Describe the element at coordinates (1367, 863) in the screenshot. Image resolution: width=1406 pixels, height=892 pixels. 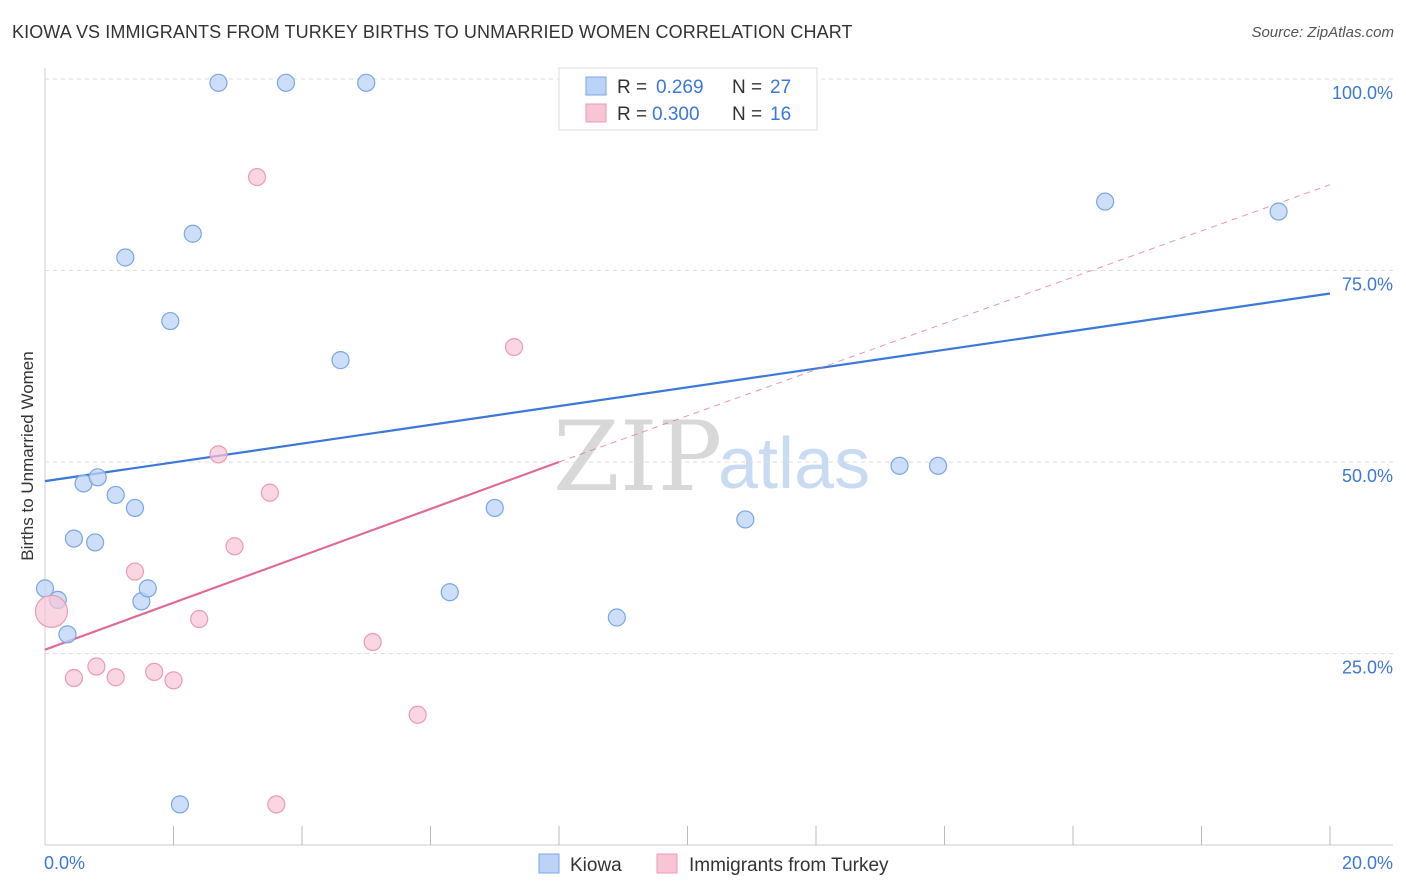
I see `x-tick-label-right: 20.0%` at that location.